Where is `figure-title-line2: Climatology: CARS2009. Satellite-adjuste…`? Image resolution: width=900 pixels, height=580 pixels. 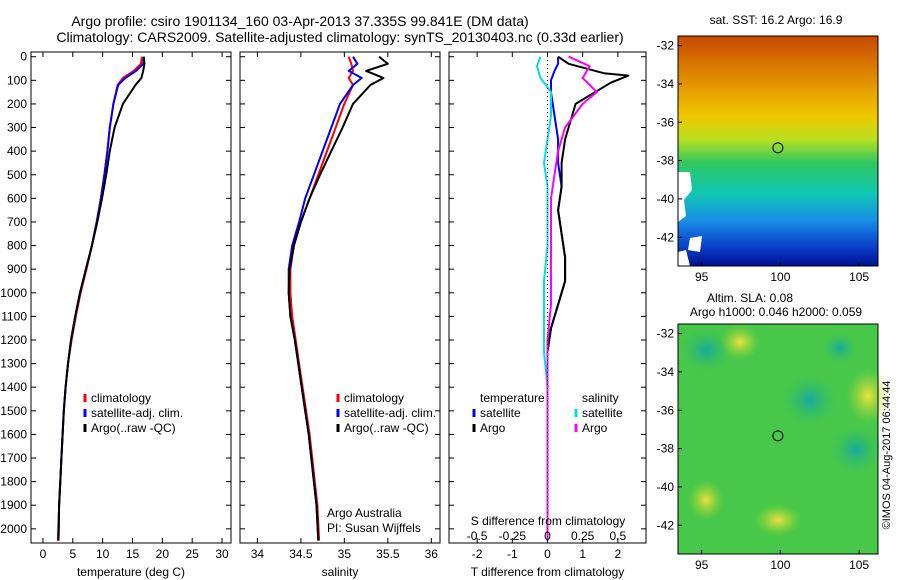
figure-title-line2: Climatology: CARS2009. Satellite-adjuste… is located at coordinates (339, 37).